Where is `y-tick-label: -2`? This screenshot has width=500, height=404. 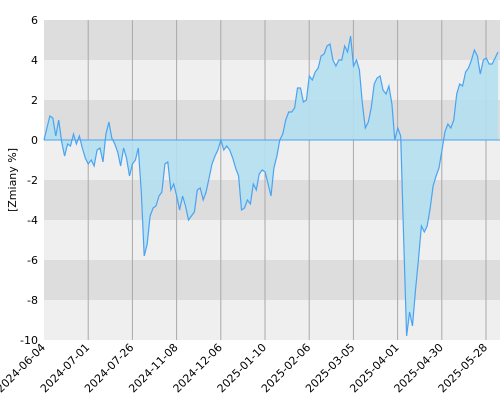
y-tick-label: -2 is located at coordinates (32, 180).